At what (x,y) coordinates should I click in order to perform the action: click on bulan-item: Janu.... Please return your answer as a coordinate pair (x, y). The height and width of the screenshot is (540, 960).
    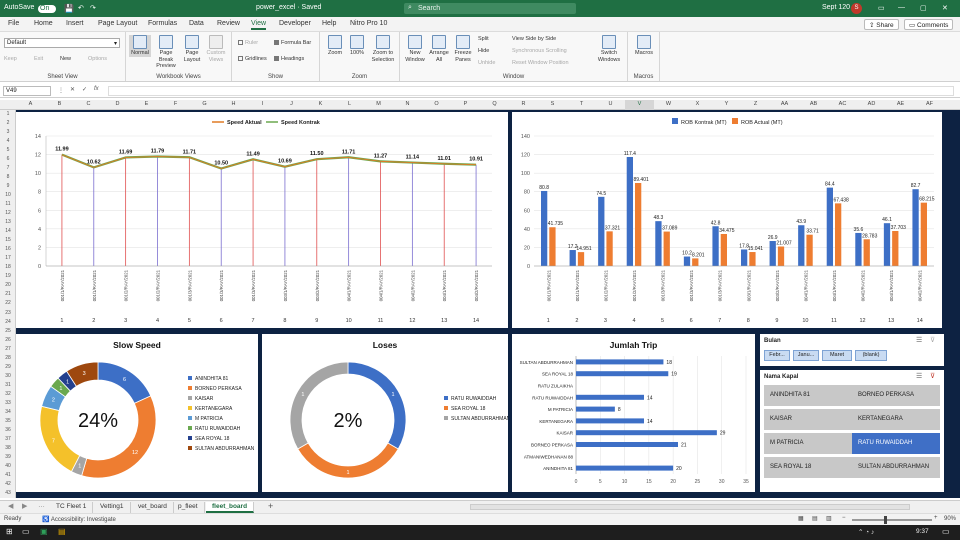
    Looking at the image, I should click on (806, 355).